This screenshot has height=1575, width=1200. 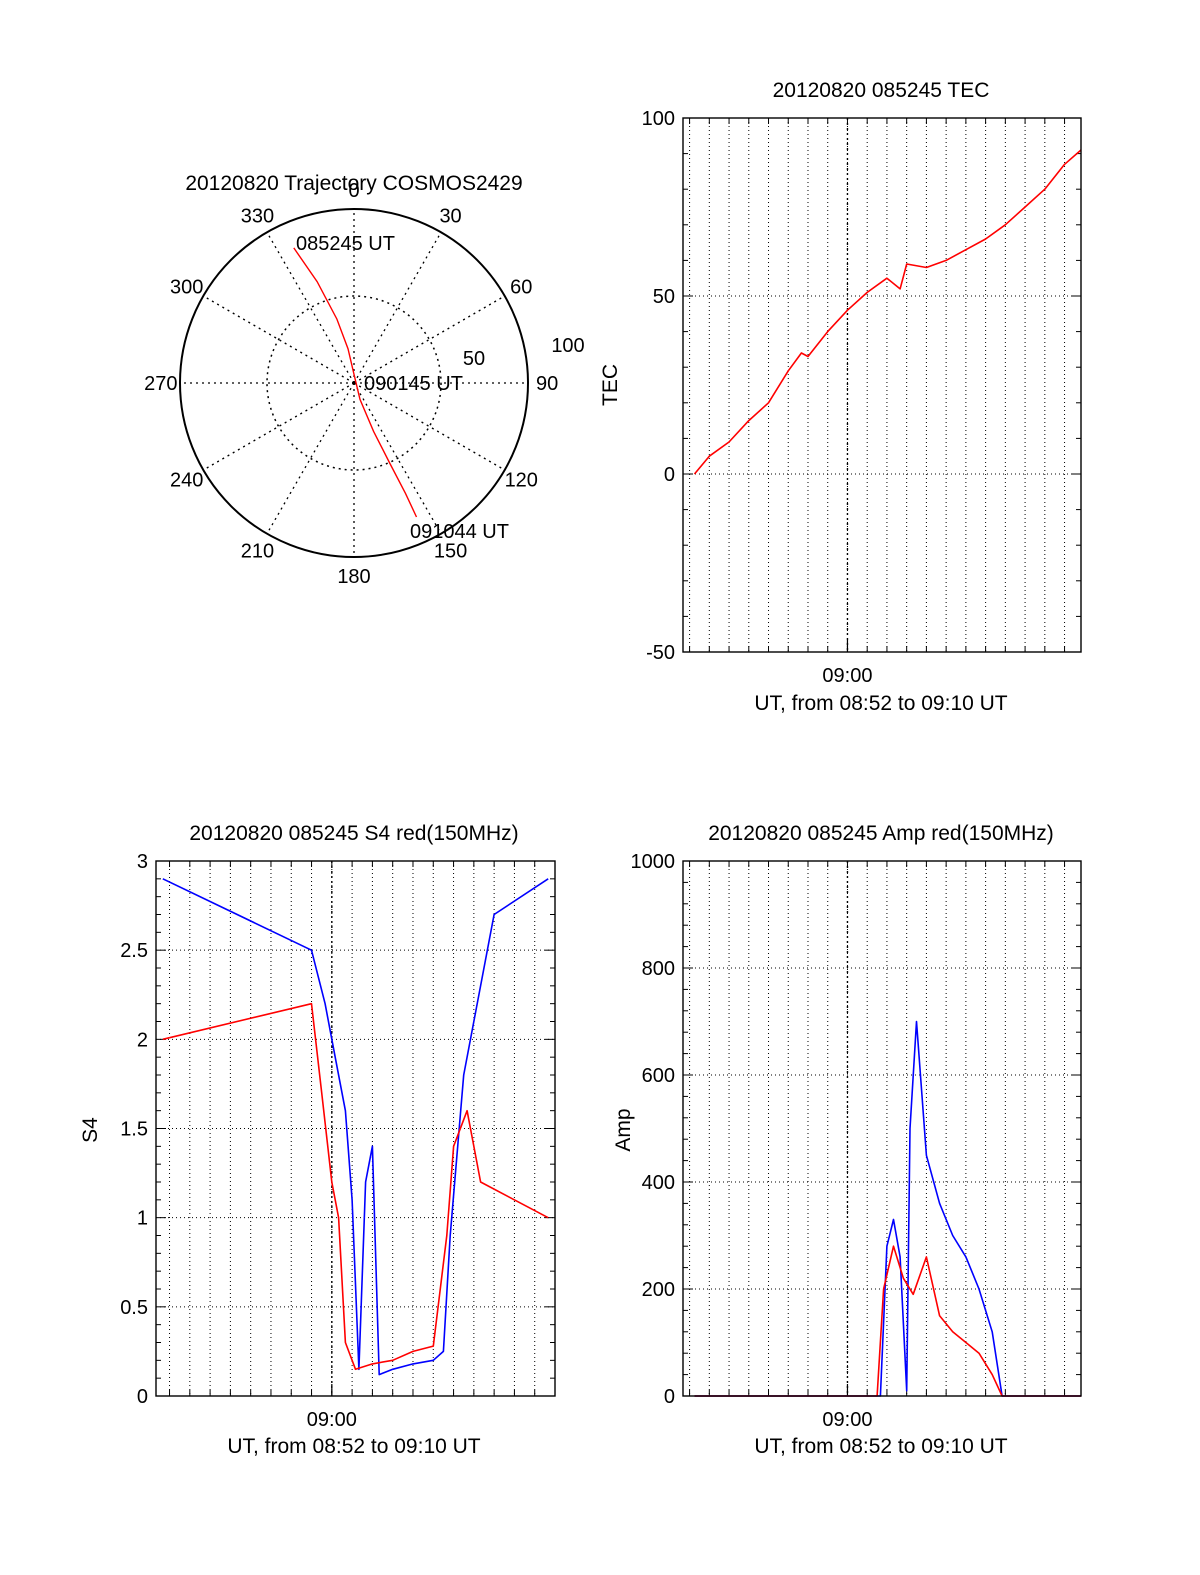 What do you see at coordinates (521, 287) in the screenshot?
I see `polar-angle-label: 60` at bounding box center [521, 287].